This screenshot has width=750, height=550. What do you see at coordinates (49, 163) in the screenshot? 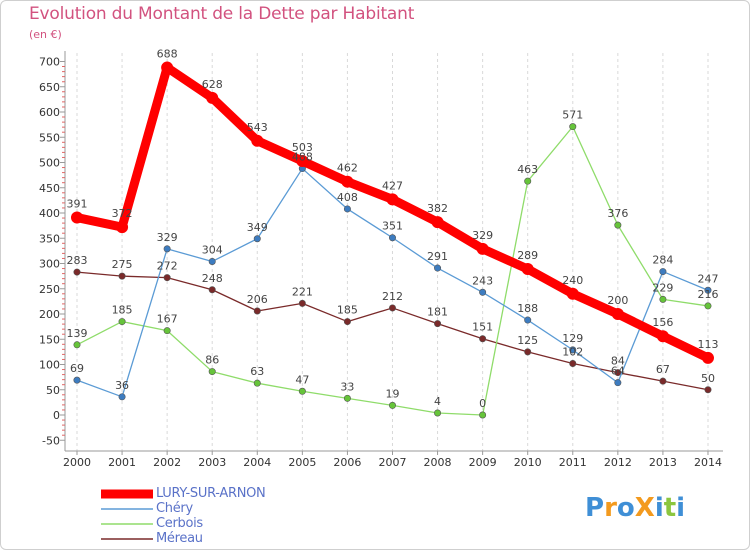
I see `y-tick-label: 500` at bounding box center [49, 163].